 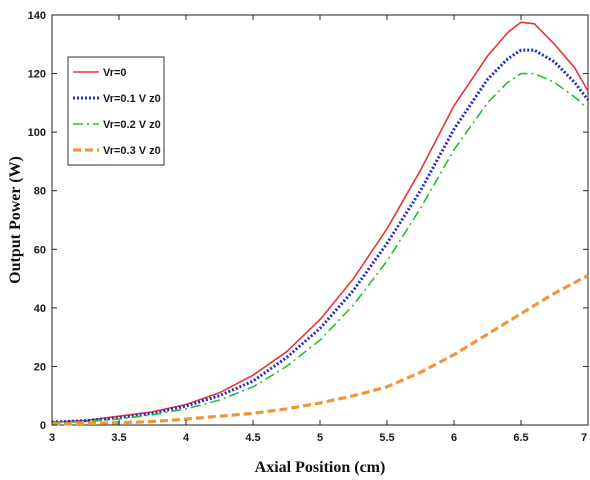 What do you see at coordinates (320, 467) in the screenshot?
I see `x-axis-label: Axial Position (cm)` at bounding box center [320, 467].